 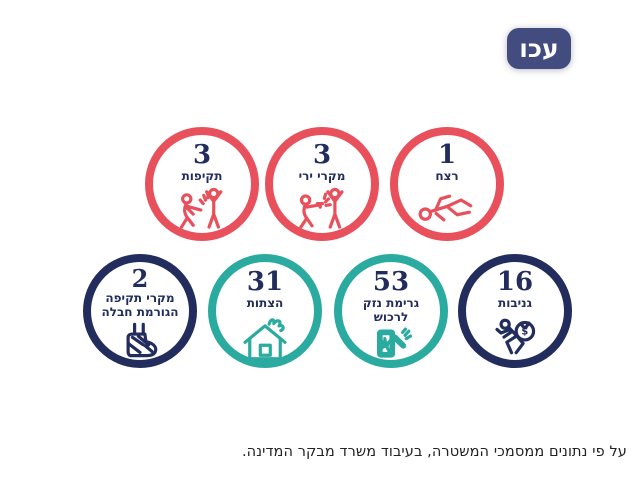 I want to click on city-badge: עכו, so click(x=539, y=48).